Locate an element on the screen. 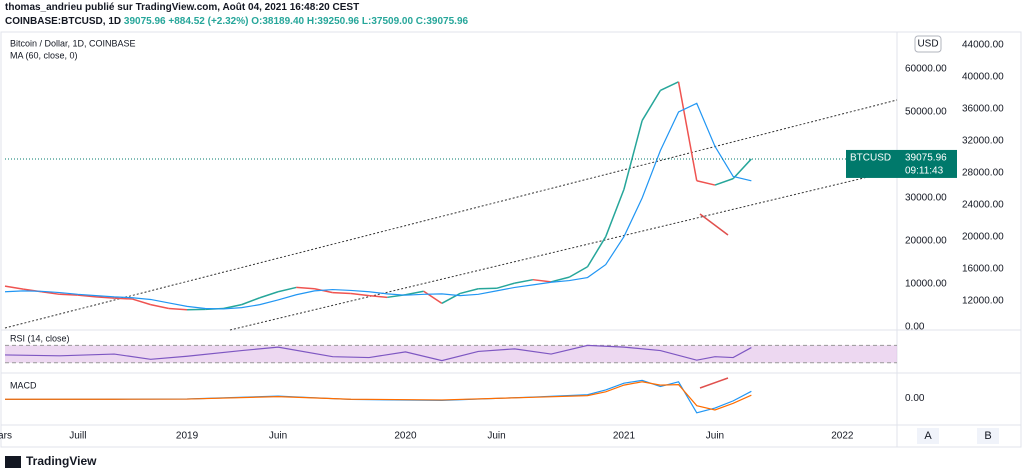 The height and width of the screenshot is (475, 1024). y2-tick-label: 20000.00 is located at coordinates (983, 237).